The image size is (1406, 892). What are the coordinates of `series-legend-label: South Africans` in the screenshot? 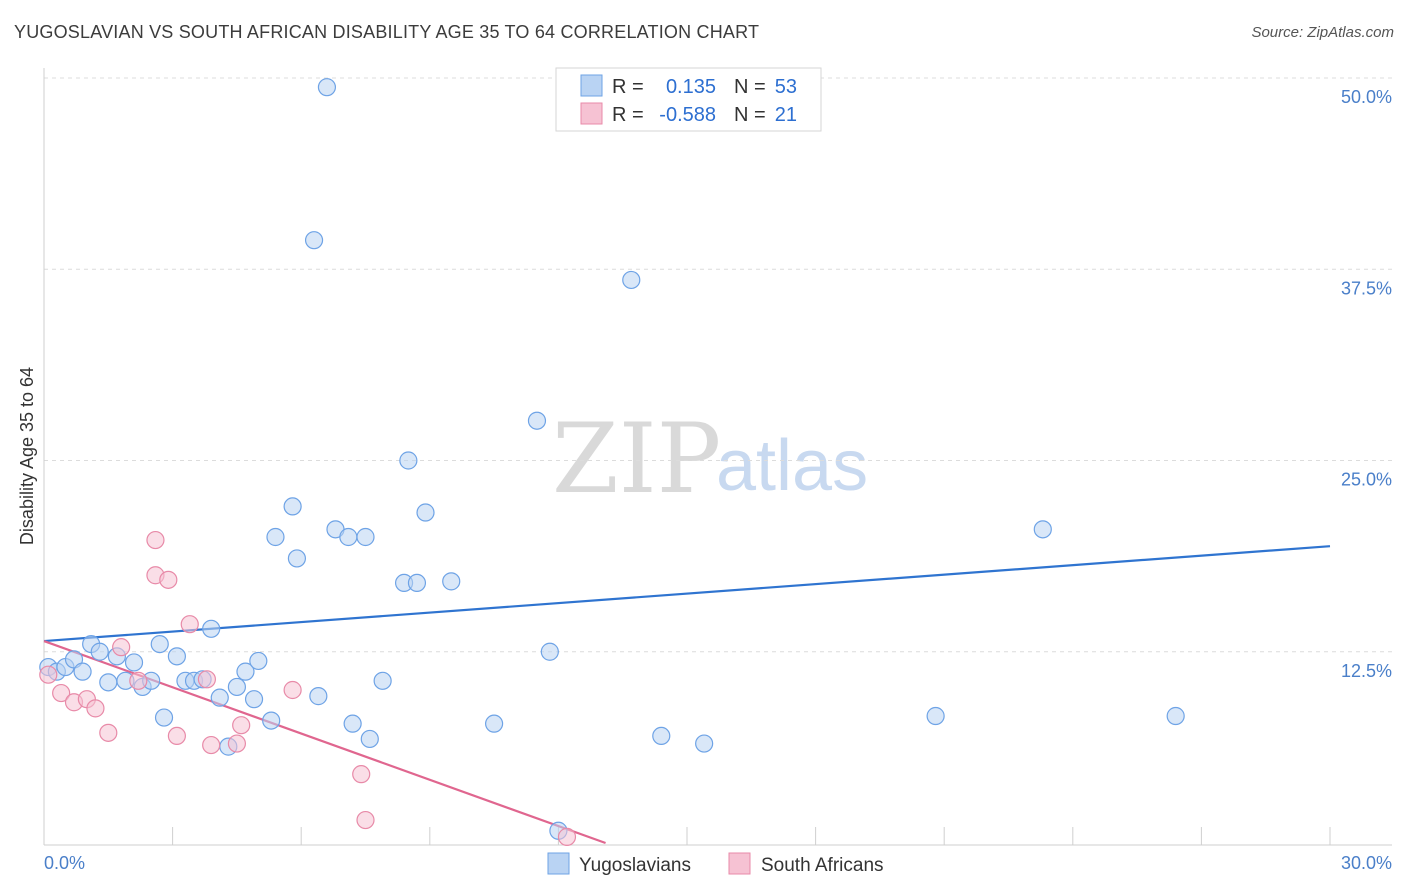 It's located at (822, 865).